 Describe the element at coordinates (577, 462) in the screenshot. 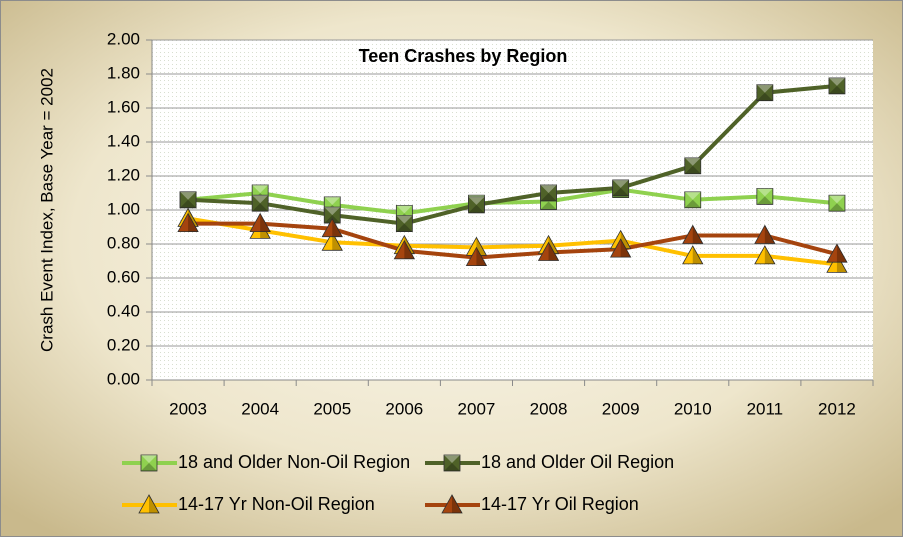

I see `legend-label: 18 and Older Oil Region` at that location.